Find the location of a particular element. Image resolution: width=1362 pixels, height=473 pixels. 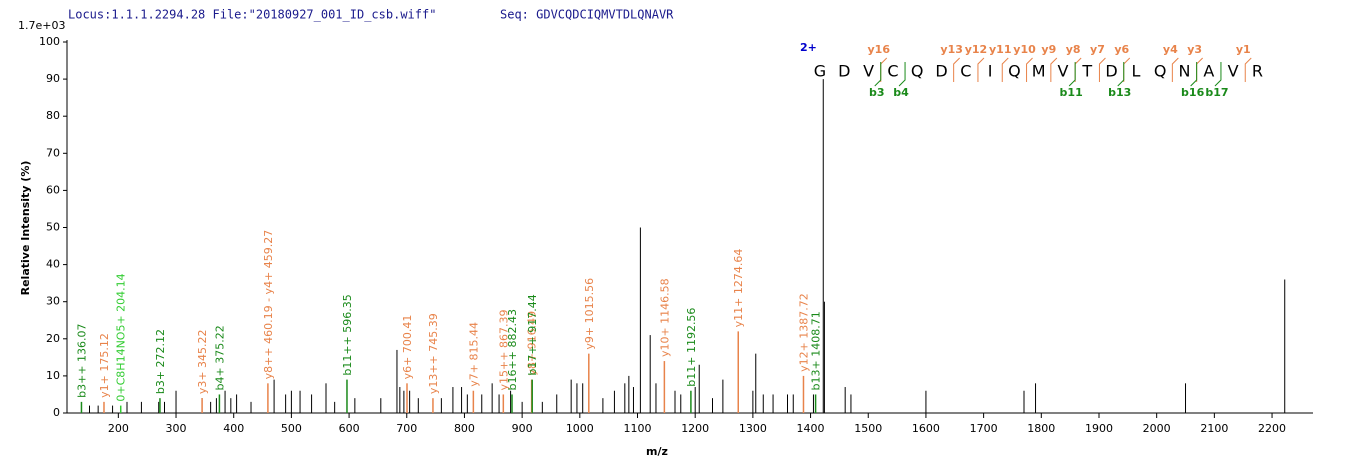

x-axis-label: m/z is located at coordinates (657, 451).